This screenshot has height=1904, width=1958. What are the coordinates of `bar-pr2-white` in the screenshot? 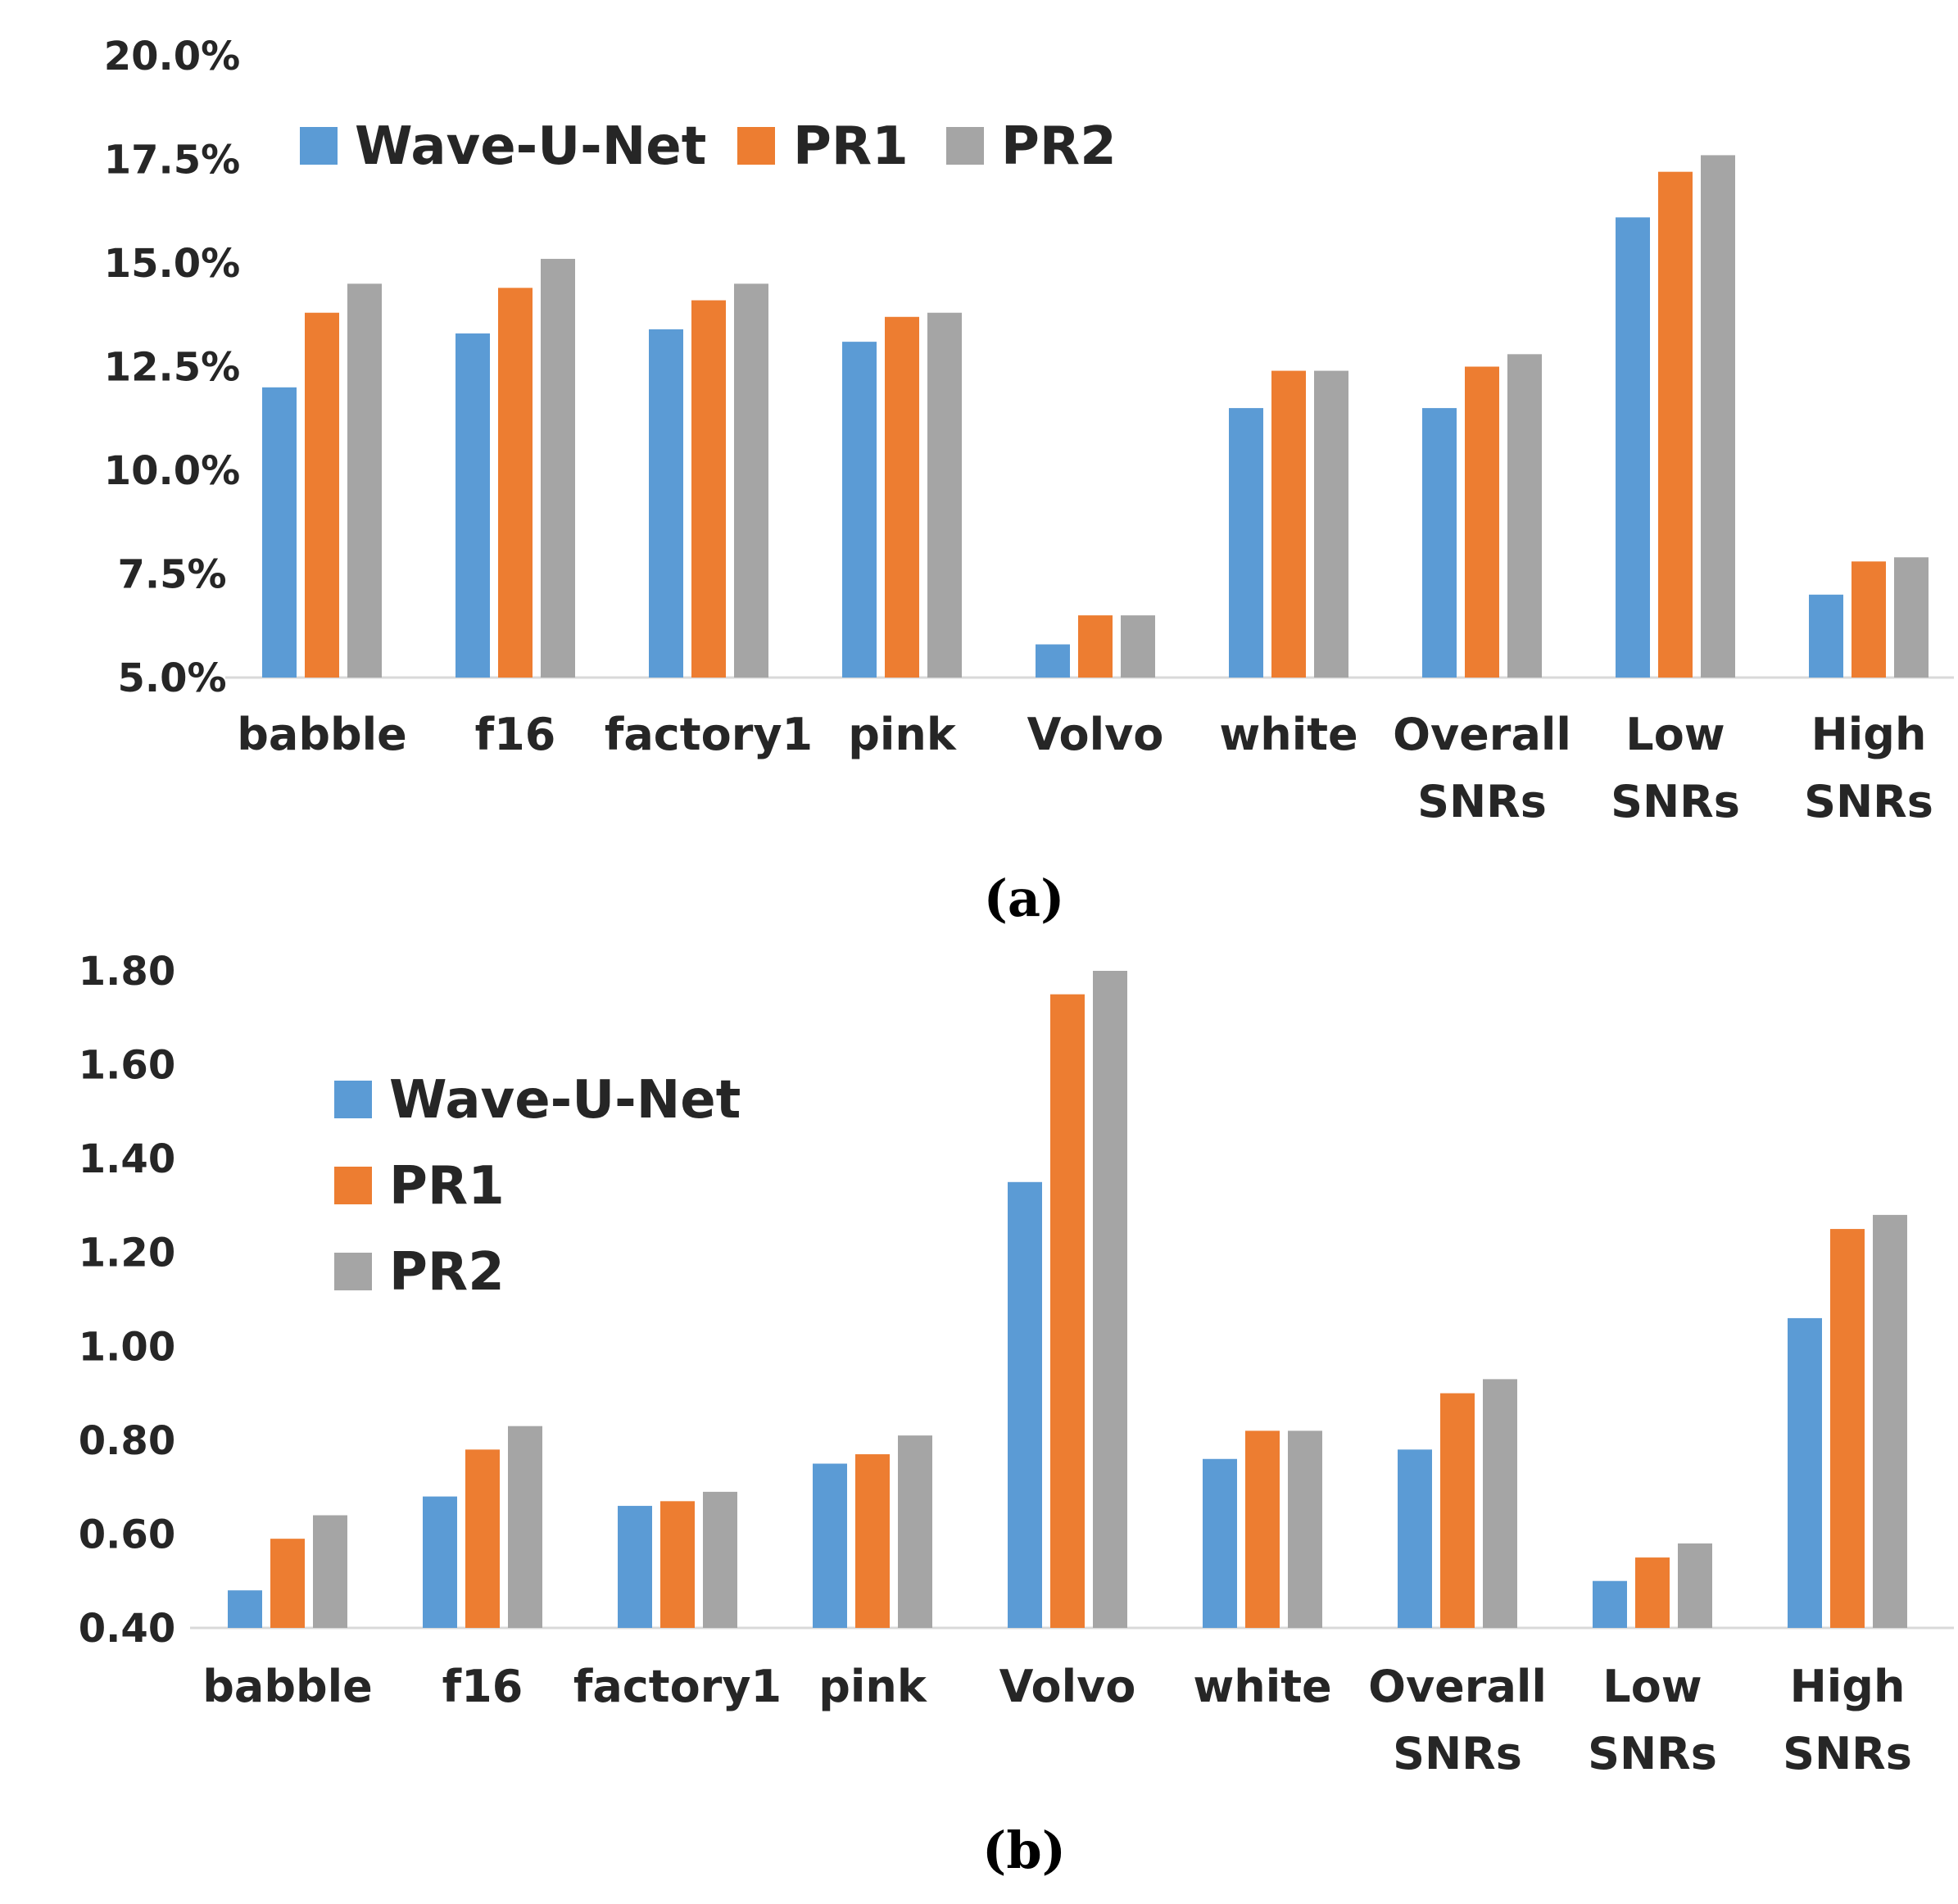 It's located at (1305, 1529).